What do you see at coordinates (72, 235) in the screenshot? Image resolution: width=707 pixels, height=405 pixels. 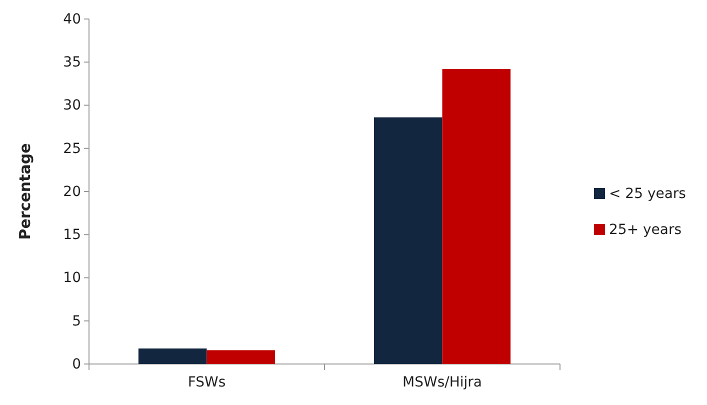 I see `y-tick-label: 15` at bounding box center [72, 235].